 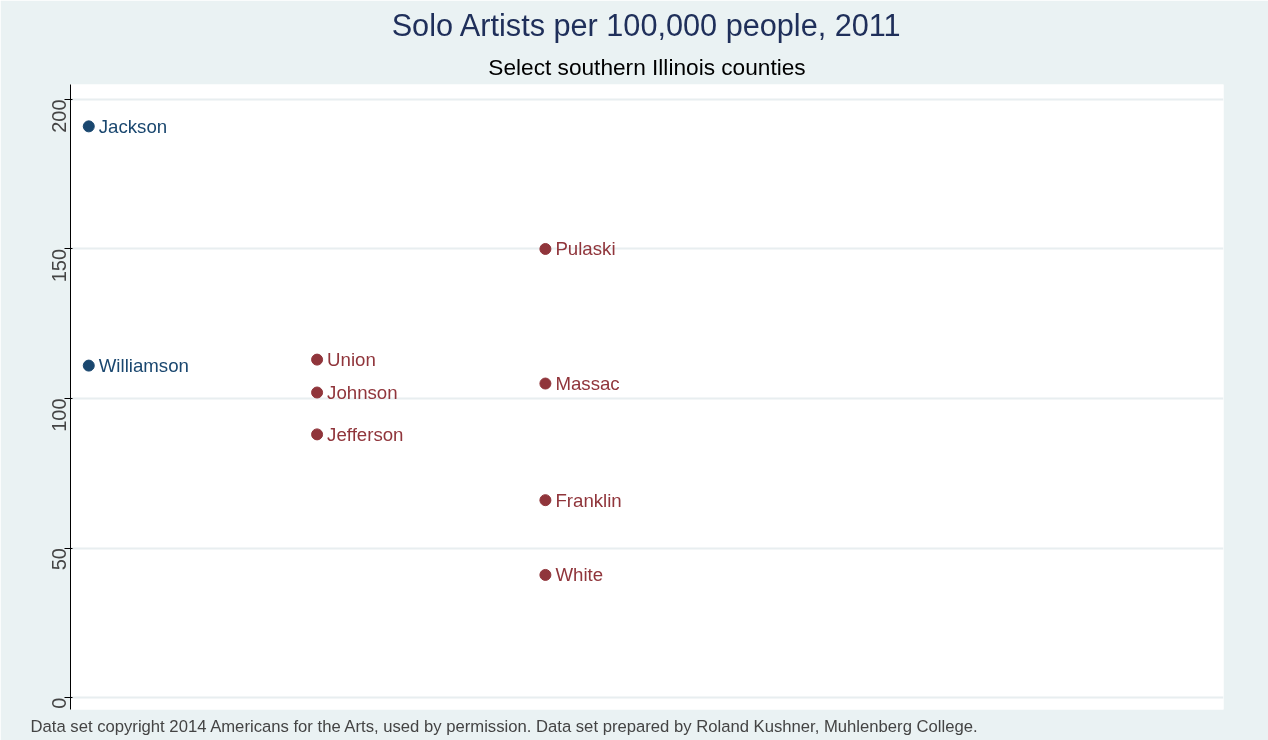 What do you see at coordinates (362, 393) in the screenshot?
I see `data-label: Johnson` at bounding box center [362, 393].